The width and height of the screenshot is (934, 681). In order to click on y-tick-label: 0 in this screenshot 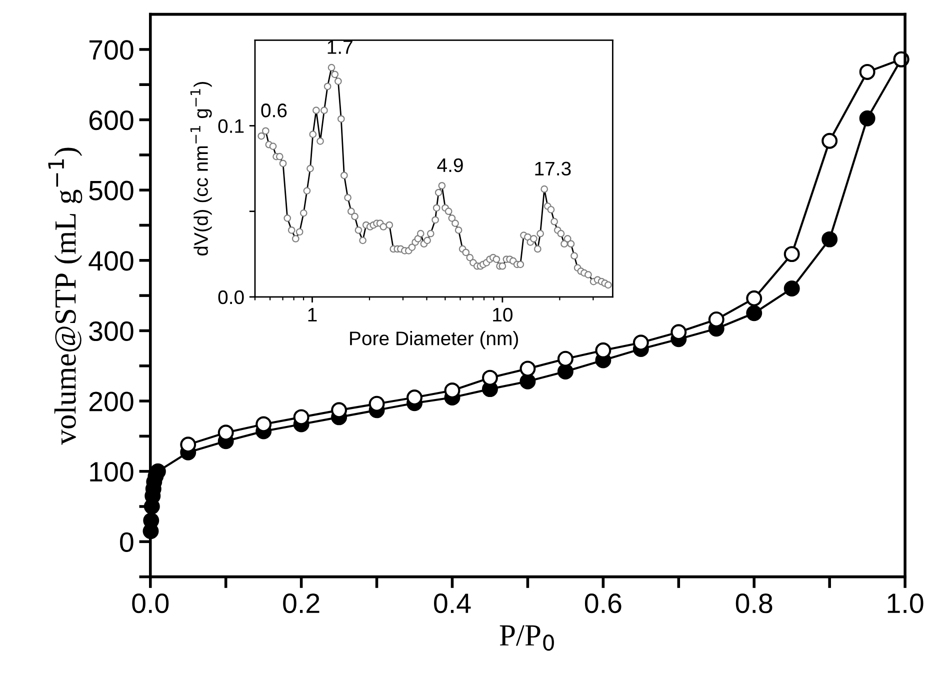, I will do `click(127, 542)`.